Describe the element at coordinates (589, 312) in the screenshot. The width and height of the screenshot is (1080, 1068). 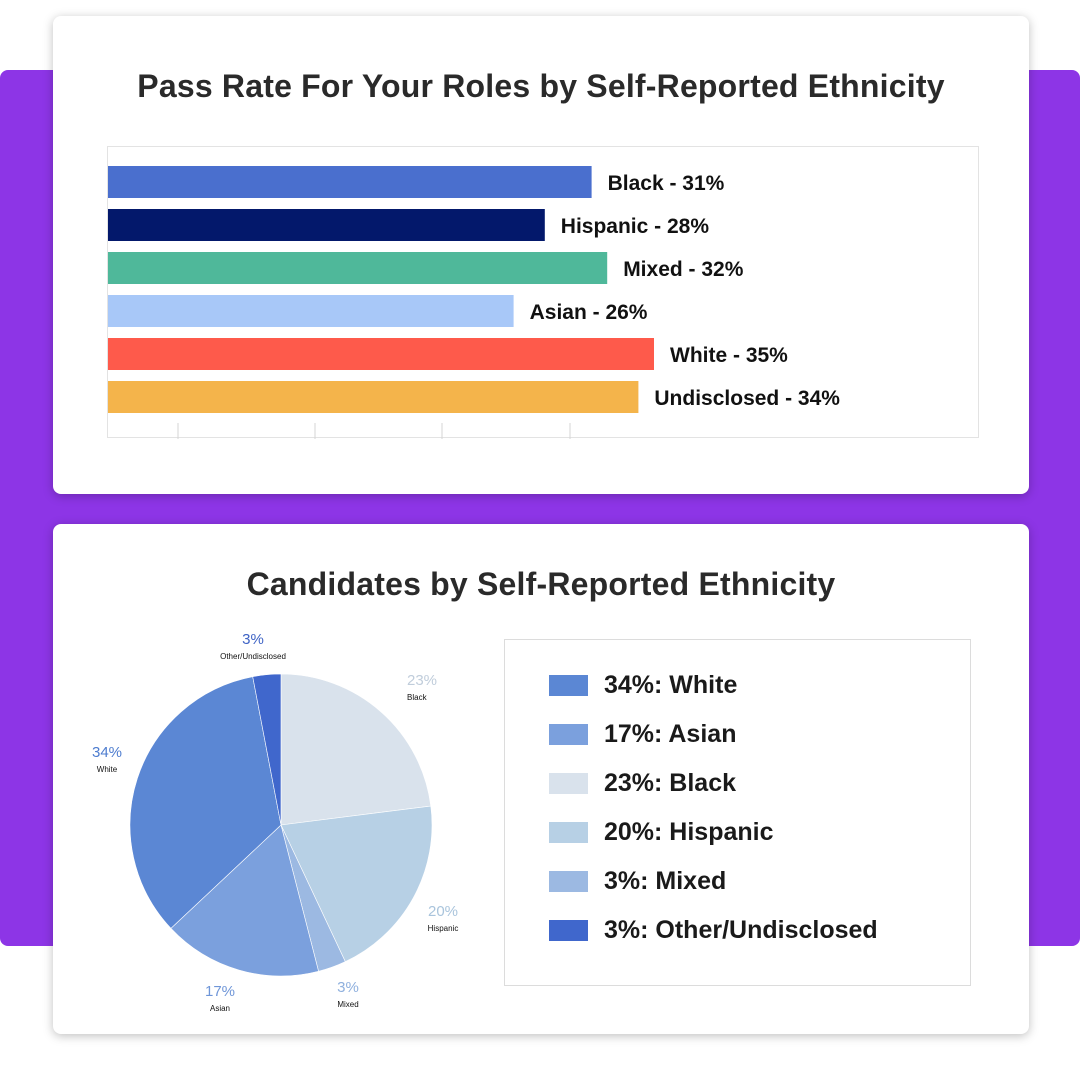
I see `bar-label-asian: Asian - 26%` at that location.